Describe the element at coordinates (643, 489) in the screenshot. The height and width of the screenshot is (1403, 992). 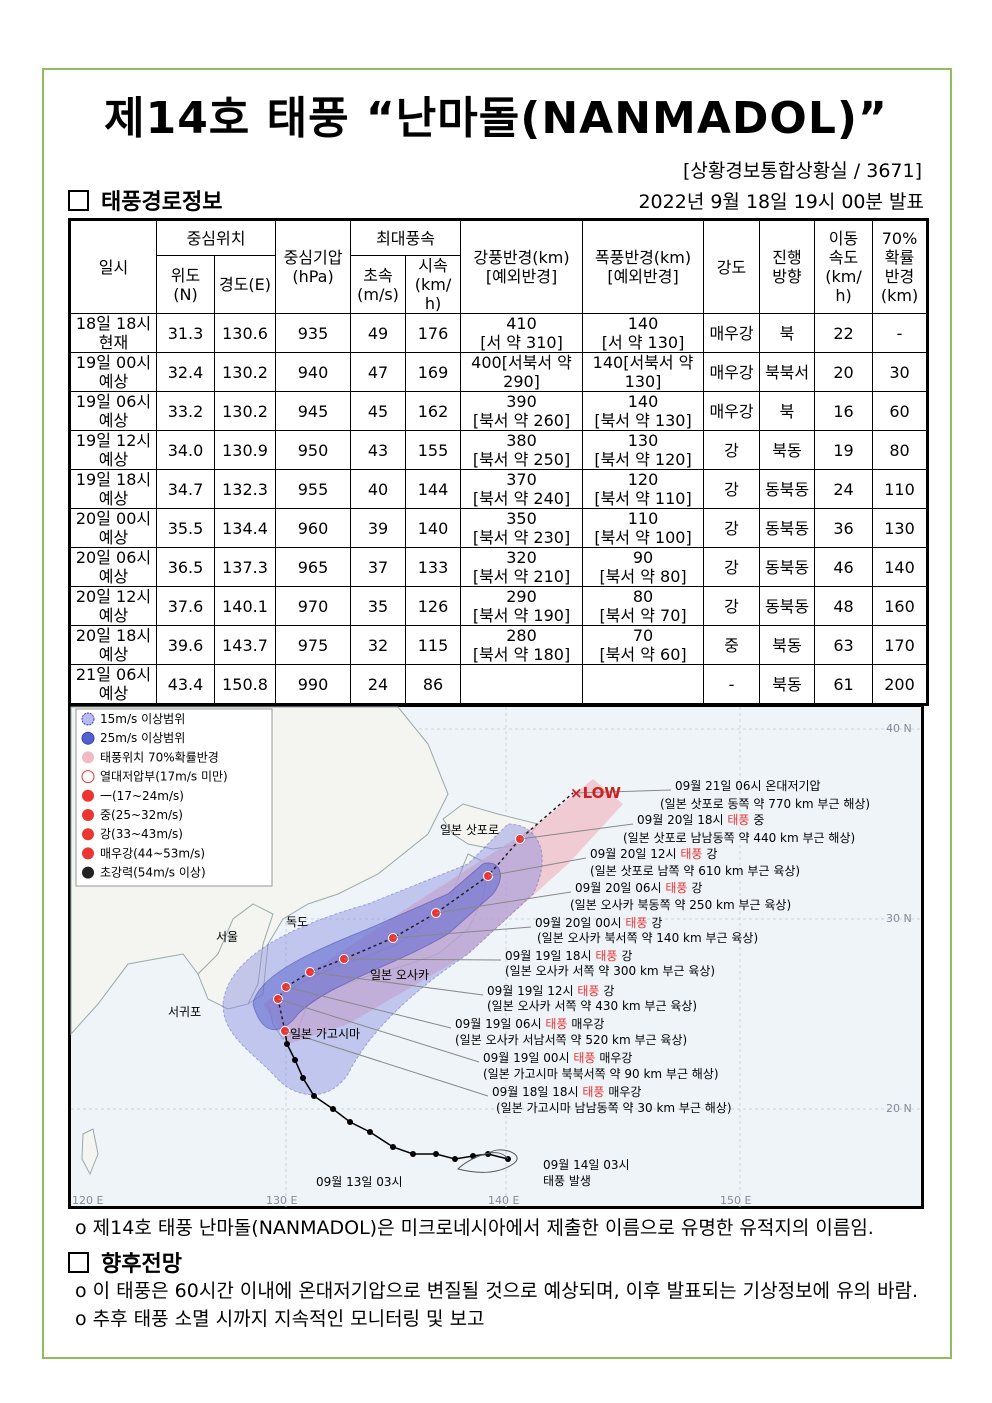
I see `cell: 120 [북서 약 110]` at that location.